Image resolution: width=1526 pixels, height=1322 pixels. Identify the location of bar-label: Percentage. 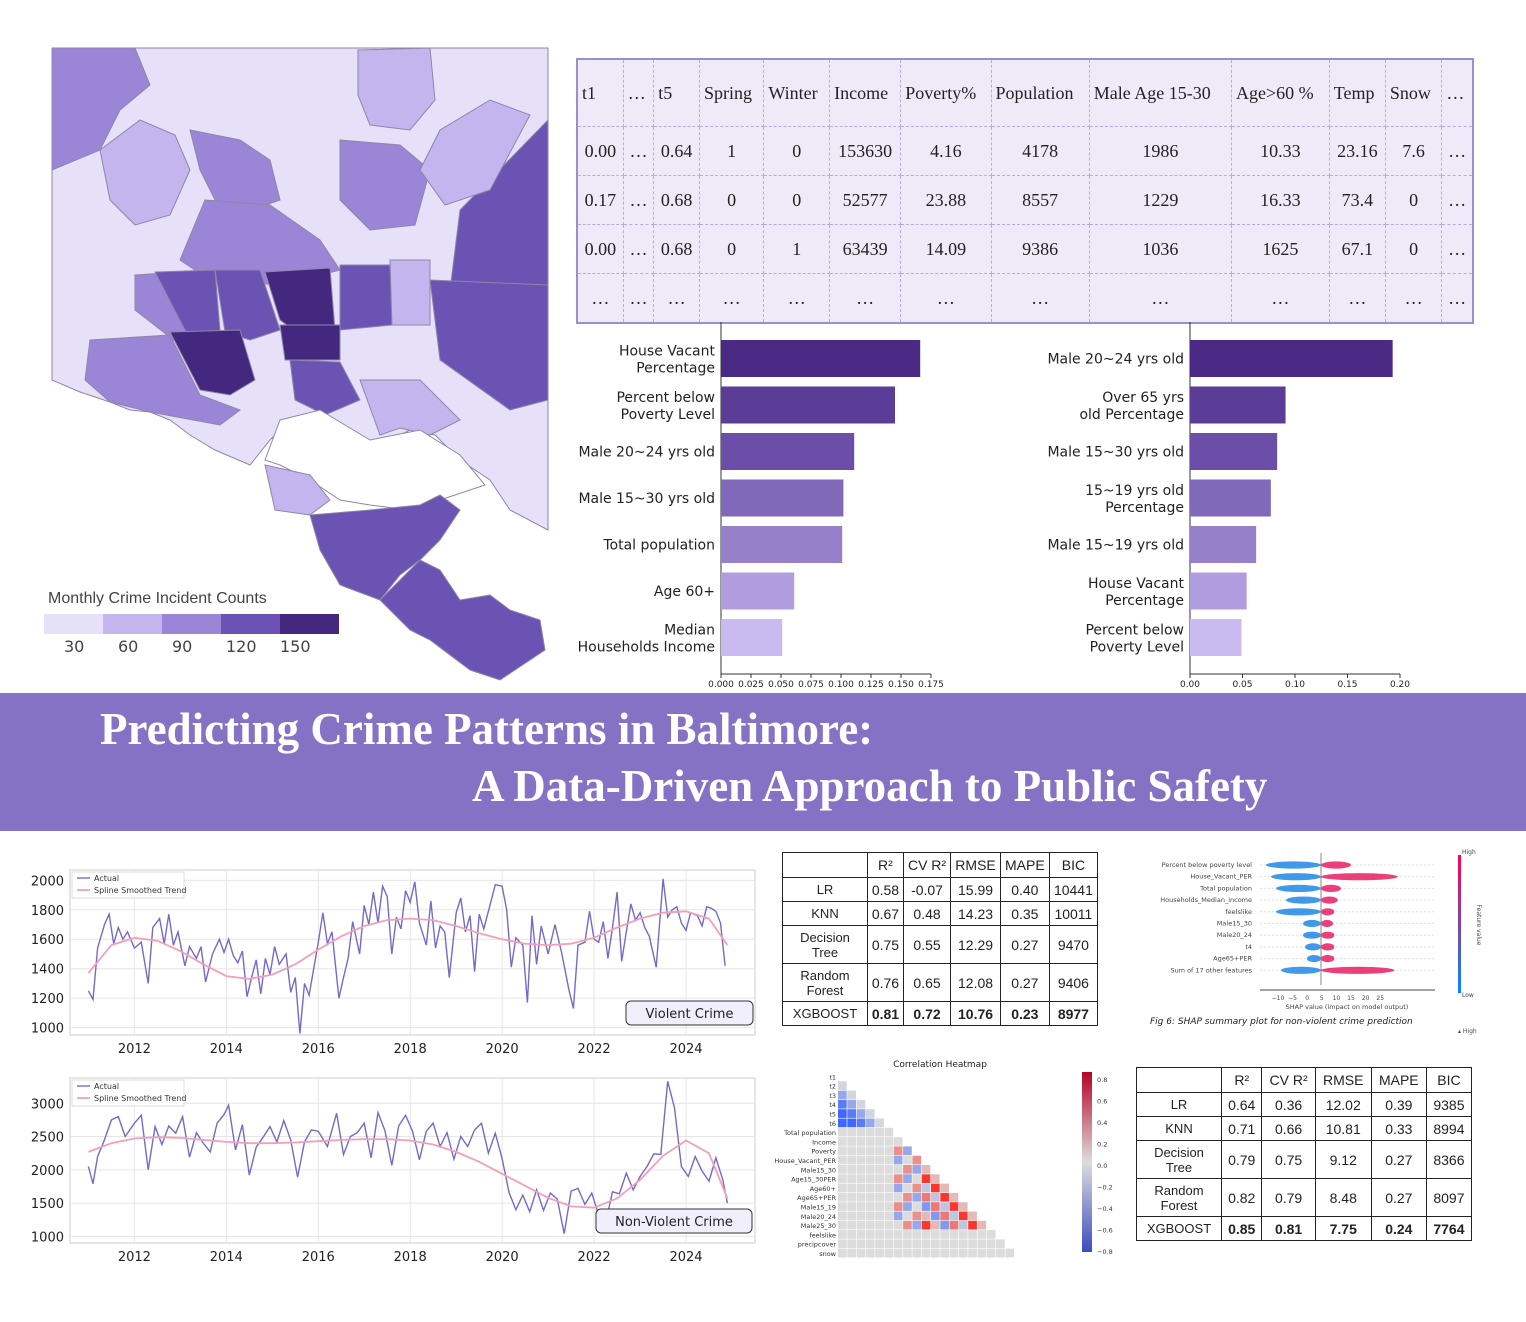
(675, 369).